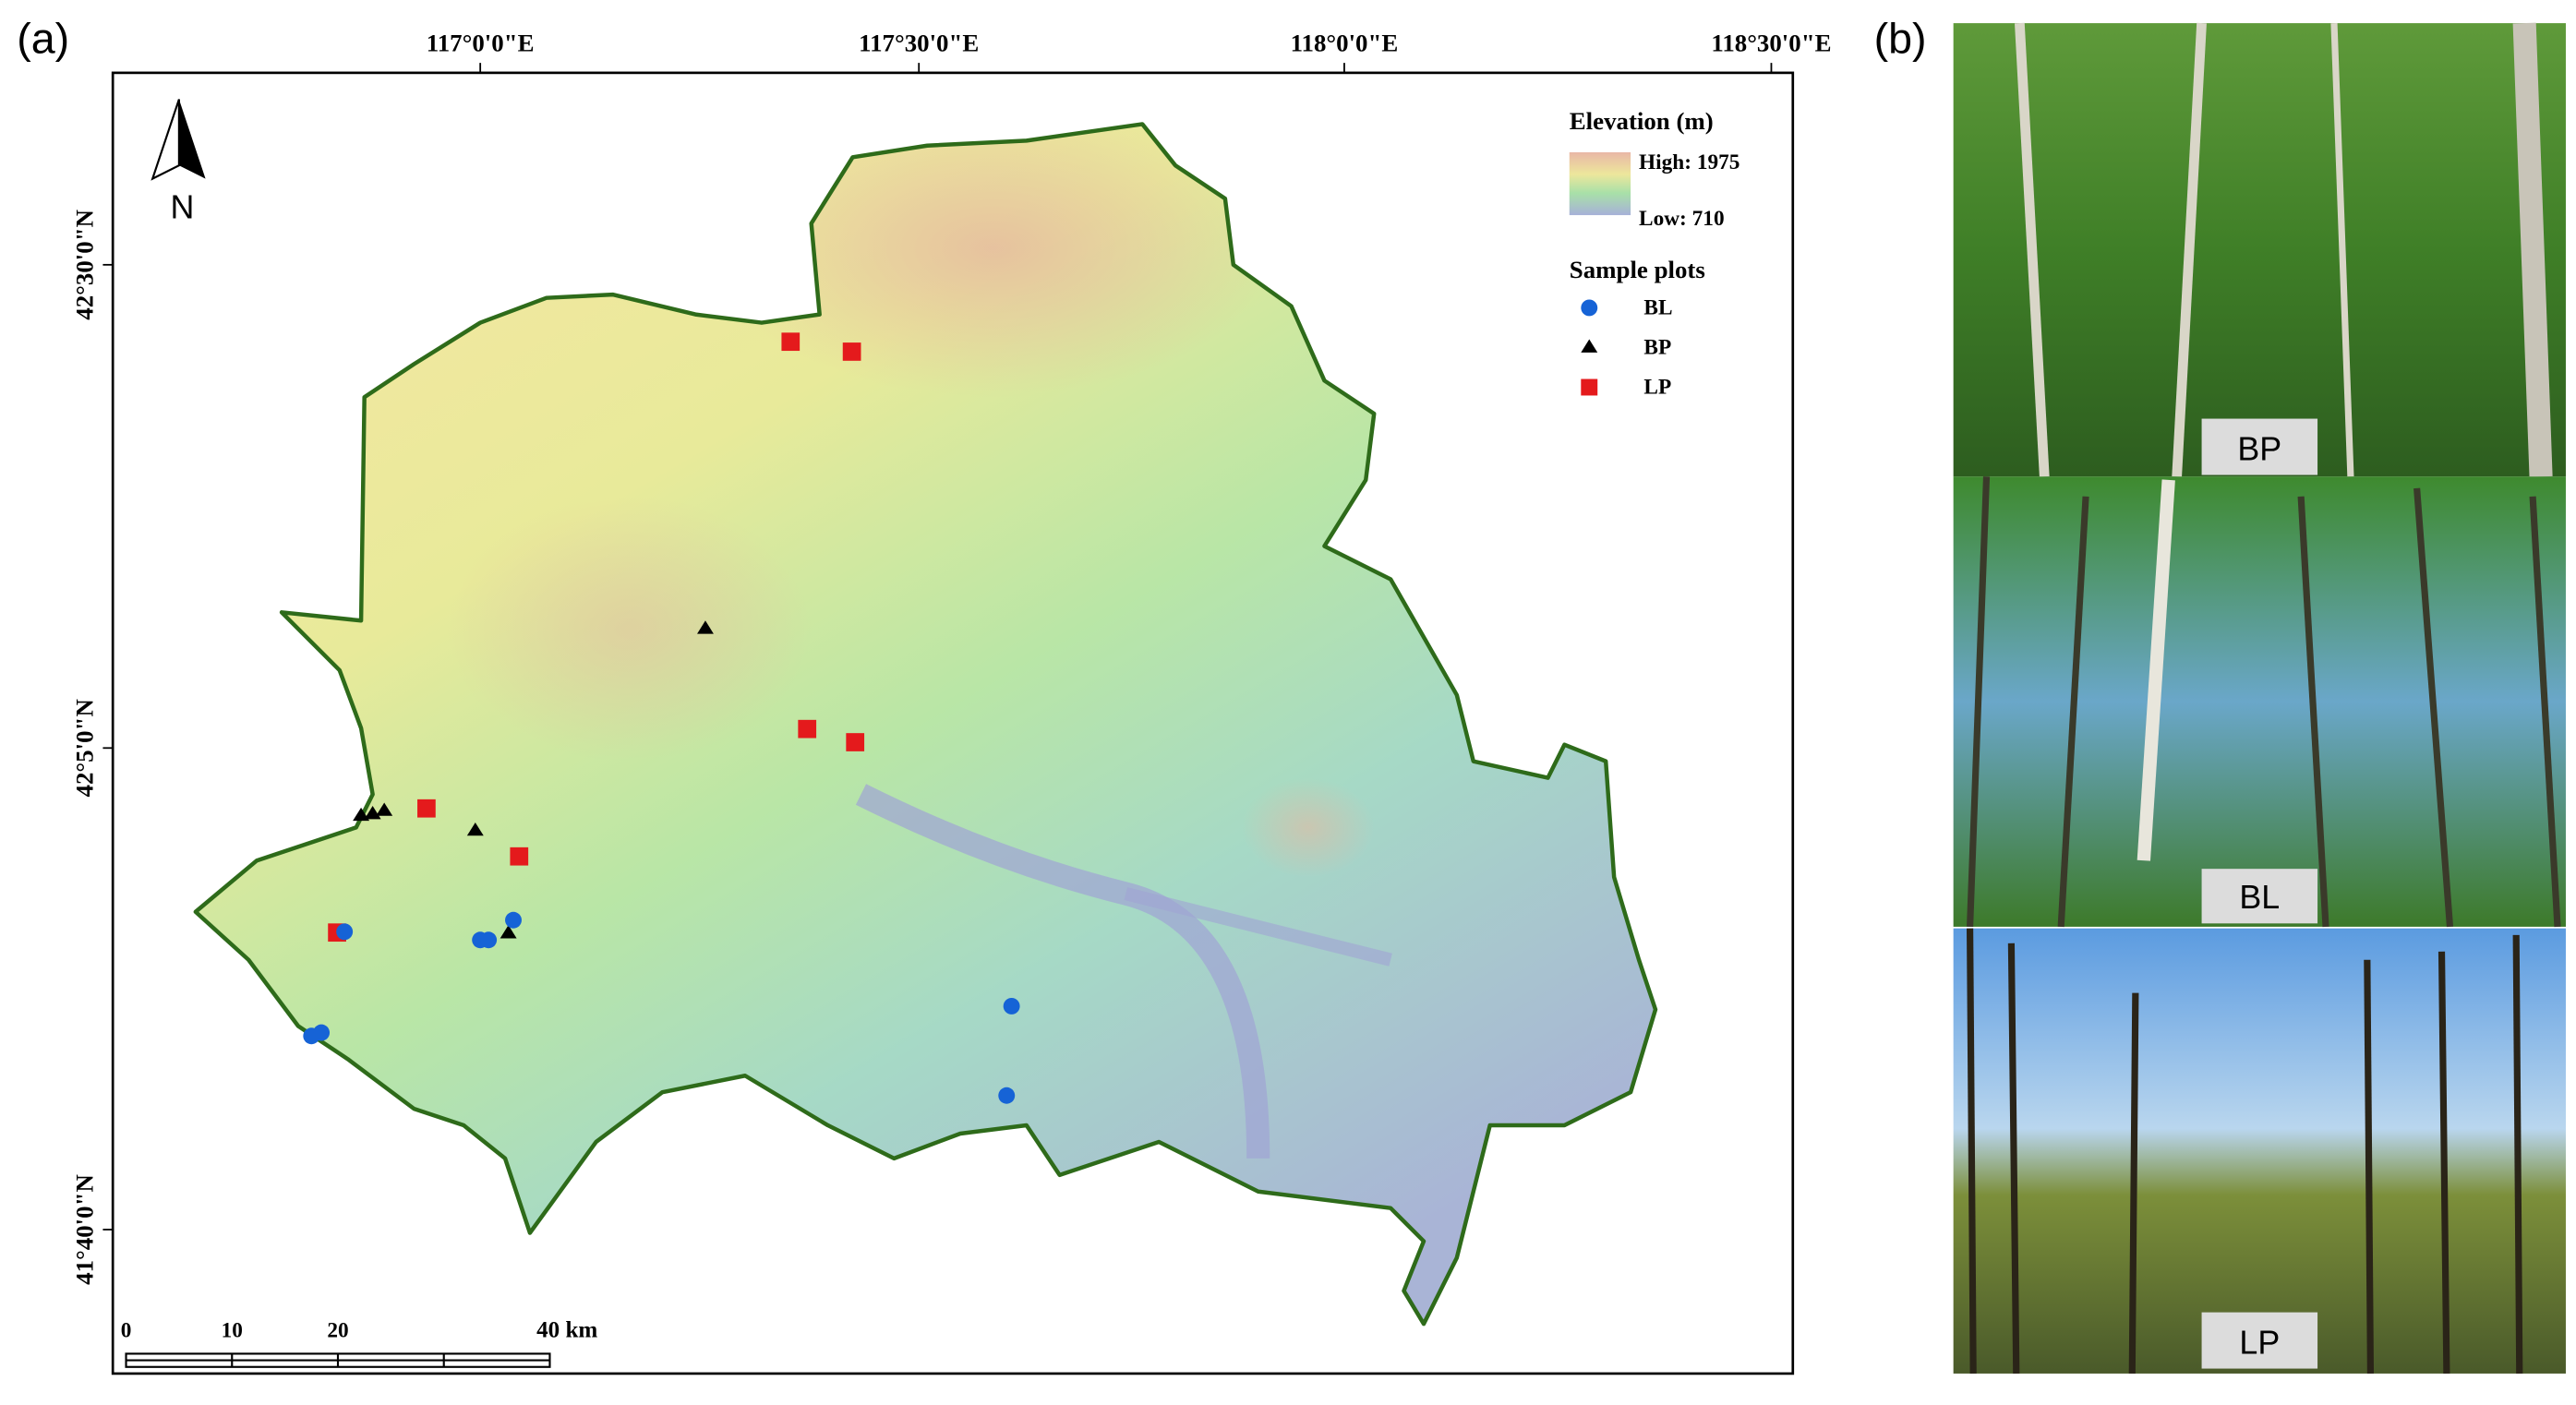 The image size is (2576, 1405). I want to click on elevation-ramp, so click(1600, 183).